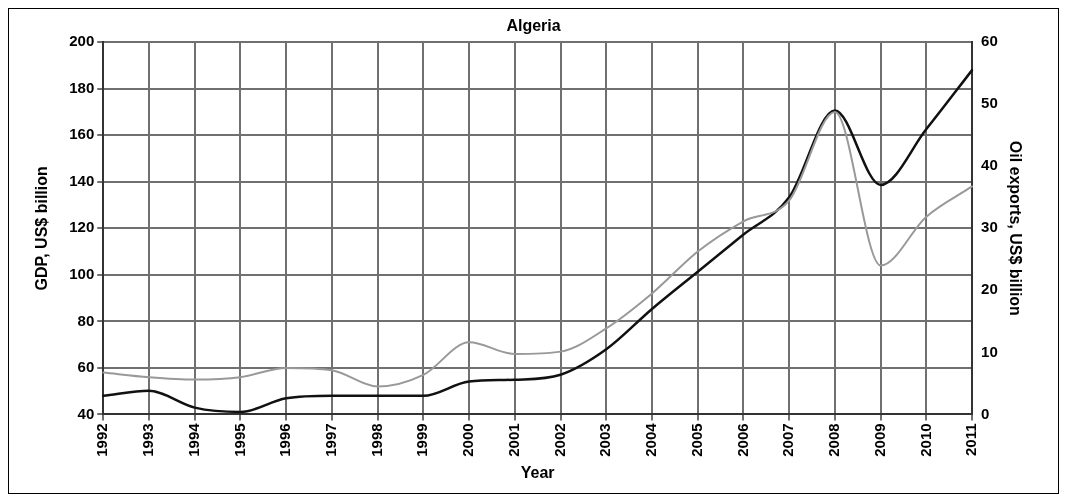 This screenshot has height=502, width=1067. Describe the element at coordinates (533, 26) in the screenshot. I see `chart-title: Algeria` at that location.